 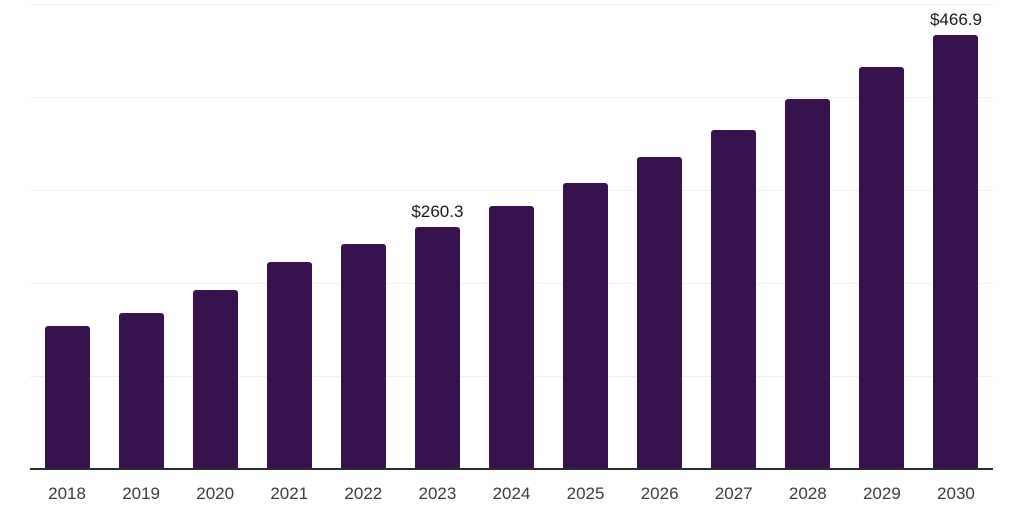 What do you see at coordinates (437, 493) in the screenshot?
I see `x-tick-label-2023: 2023` at bounding box center [437, 493].